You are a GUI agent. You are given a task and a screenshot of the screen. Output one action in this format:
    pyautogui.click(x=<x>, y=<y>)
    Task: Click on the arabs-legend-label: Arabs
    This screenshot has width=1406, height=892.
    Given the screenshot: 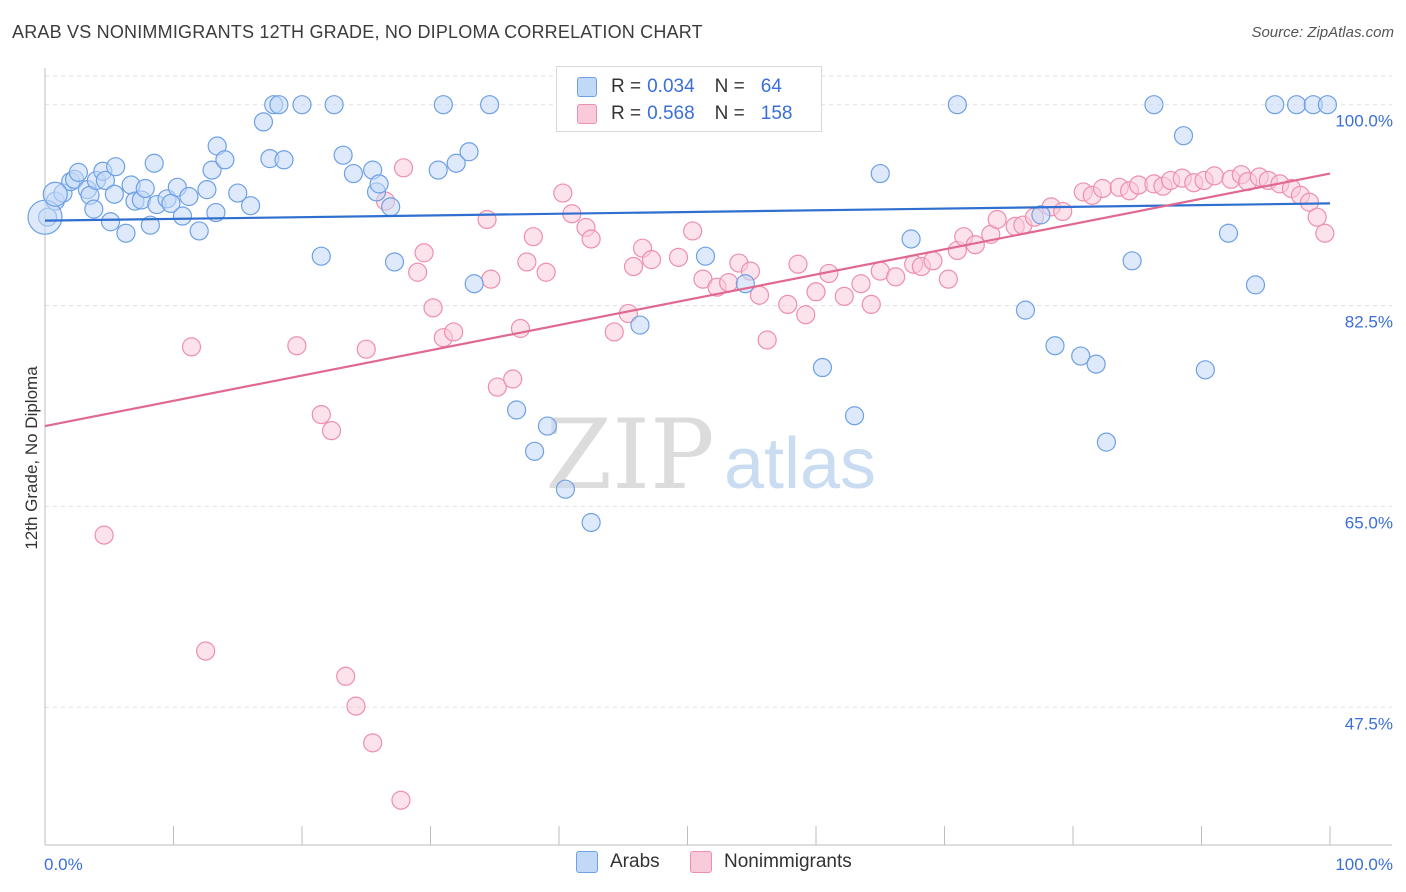 What is the action you would take?
    pyautogui.click(x=635, y=861)
    